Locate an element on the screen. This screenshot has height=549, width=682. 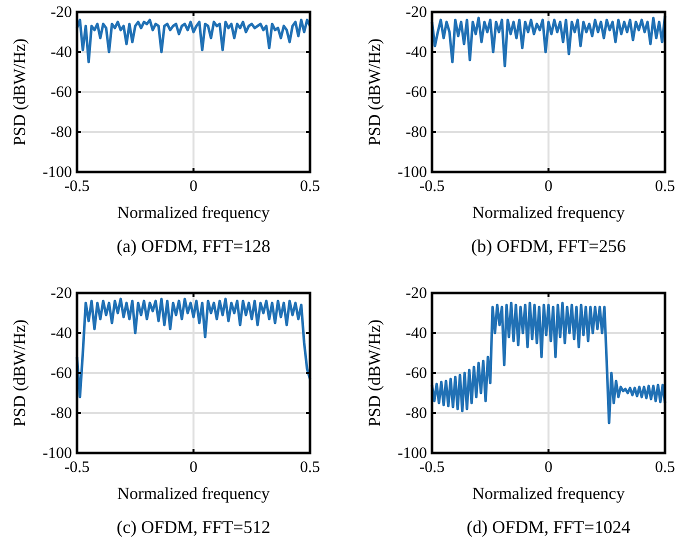
text: (b) OFDM, FFT=256 is located at coordinates (548, 246).